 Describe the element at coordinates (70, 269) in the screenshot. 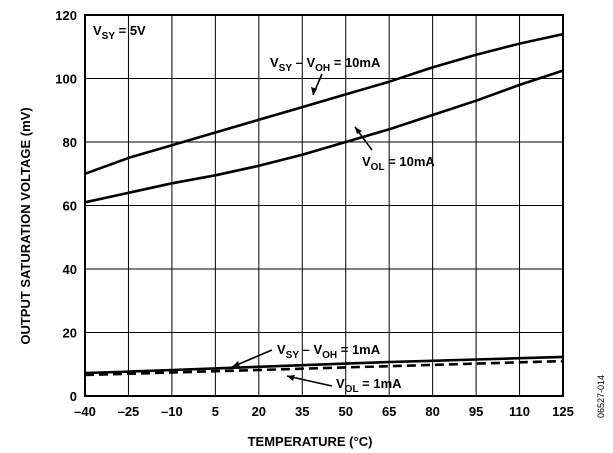

I see `y-tick-label: 40` at that location.